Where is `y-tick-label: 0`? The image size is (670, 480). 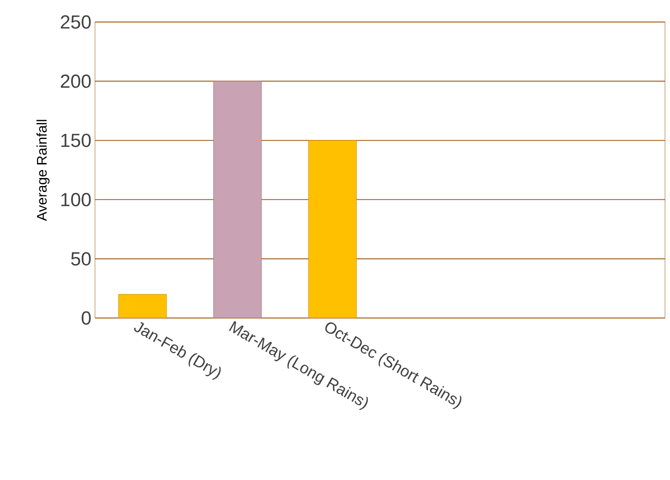 y-tick-label: 0 is located at coordinates (86, 318).